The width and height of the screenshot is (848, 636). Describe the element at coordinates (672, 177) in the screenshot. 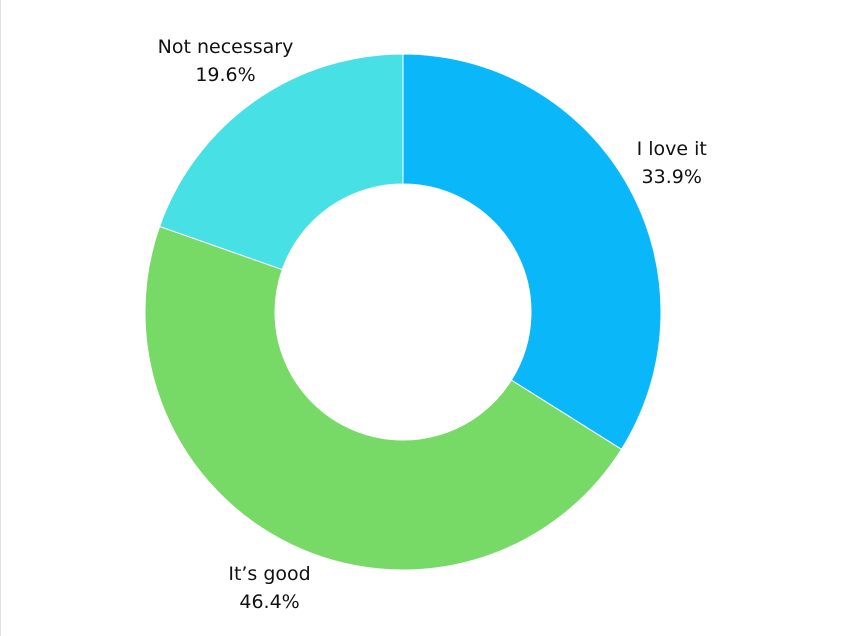

I see `slice-value-label: 33.9%` at that location.